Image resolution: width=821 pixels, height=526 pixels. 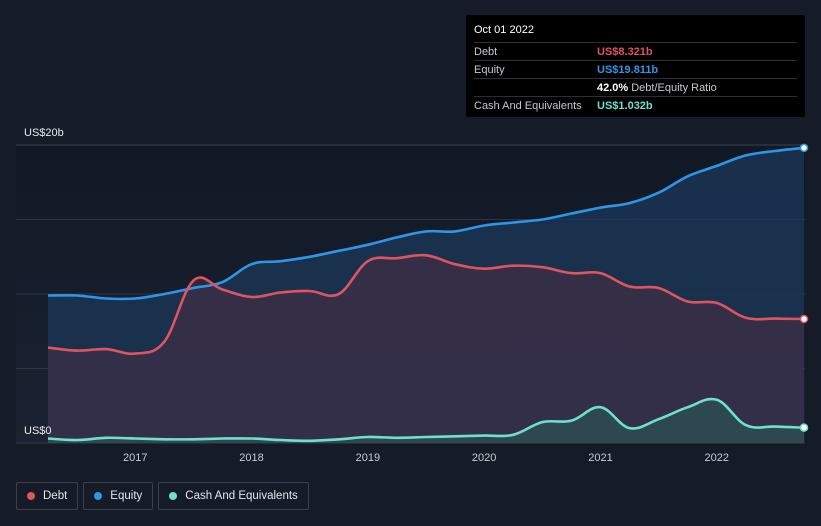 I want to click on x-tick-label: 2021, so click(x=600, y=458).